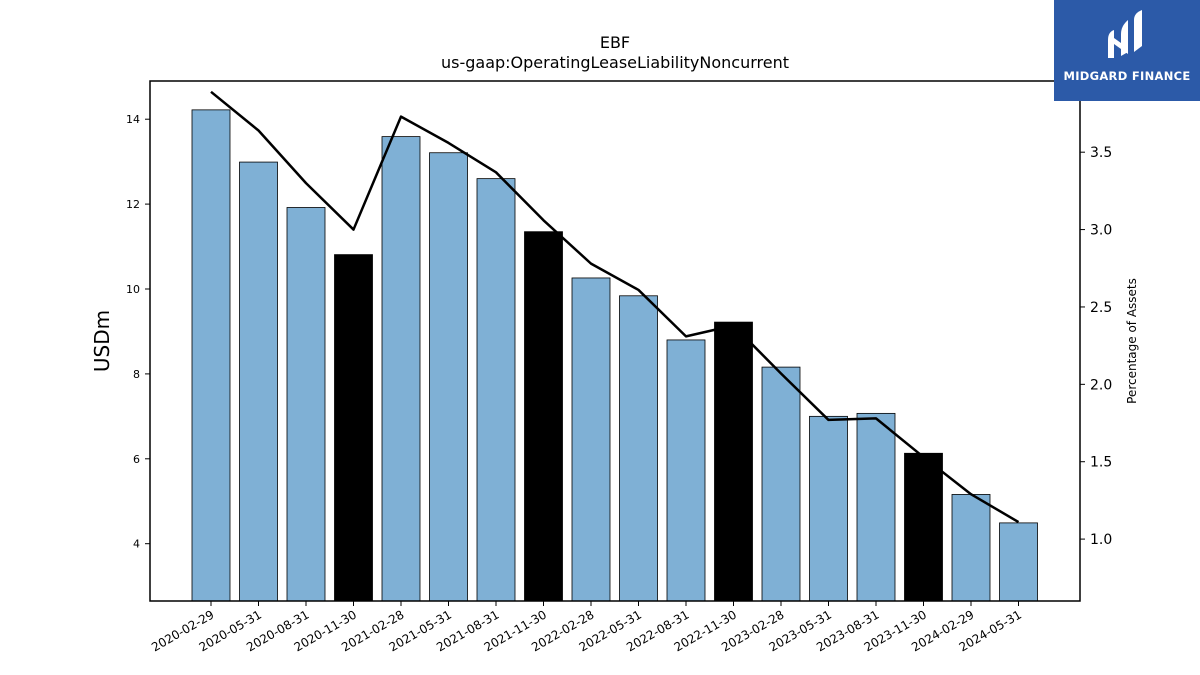  What do you see at coordinates (1101, 153) in the screenshot?
I see `y2-tick-label: 3.5` at bounding box center [1101, 153].